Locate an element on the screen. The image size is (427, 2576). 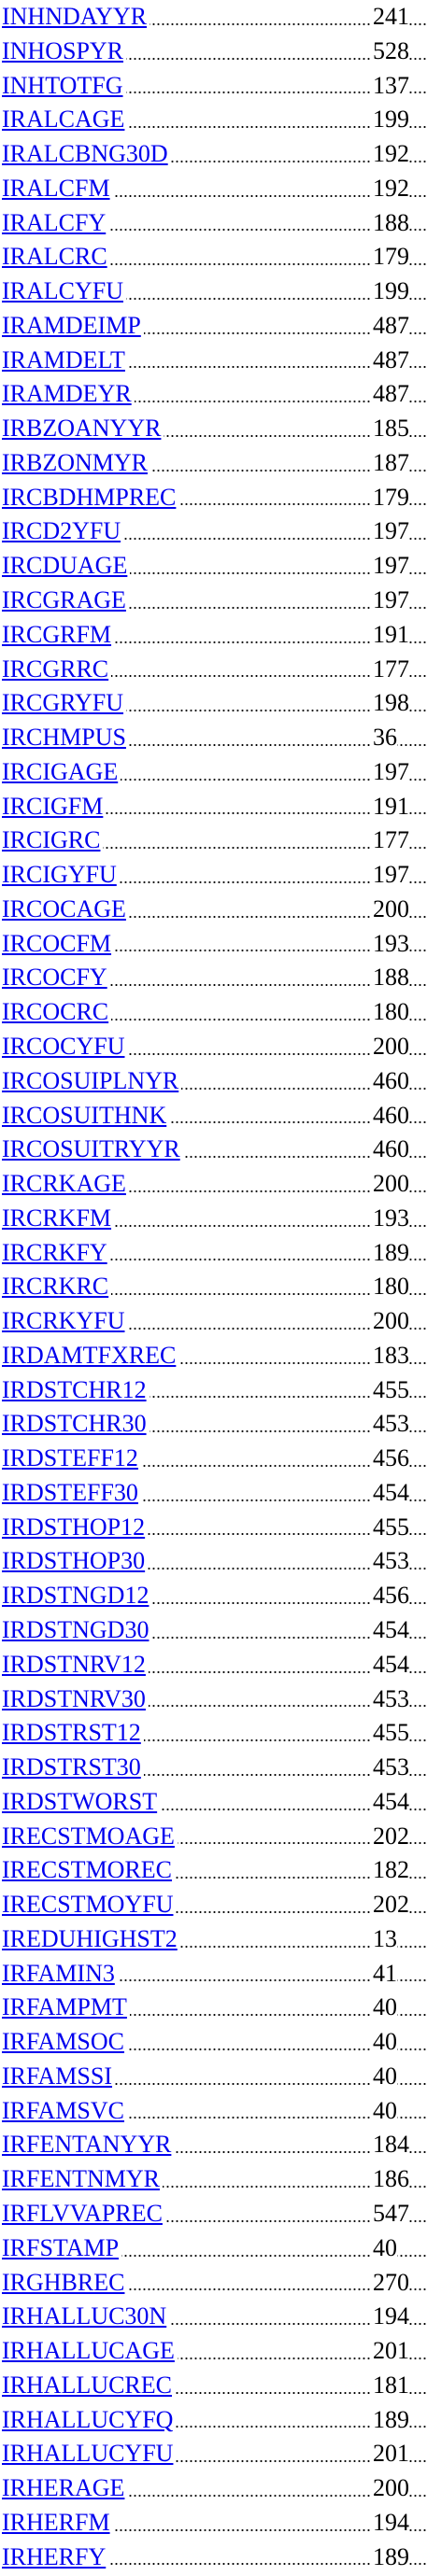
index-entry-link: IRDSTHOP30 is located at coordinates (75, 1562).